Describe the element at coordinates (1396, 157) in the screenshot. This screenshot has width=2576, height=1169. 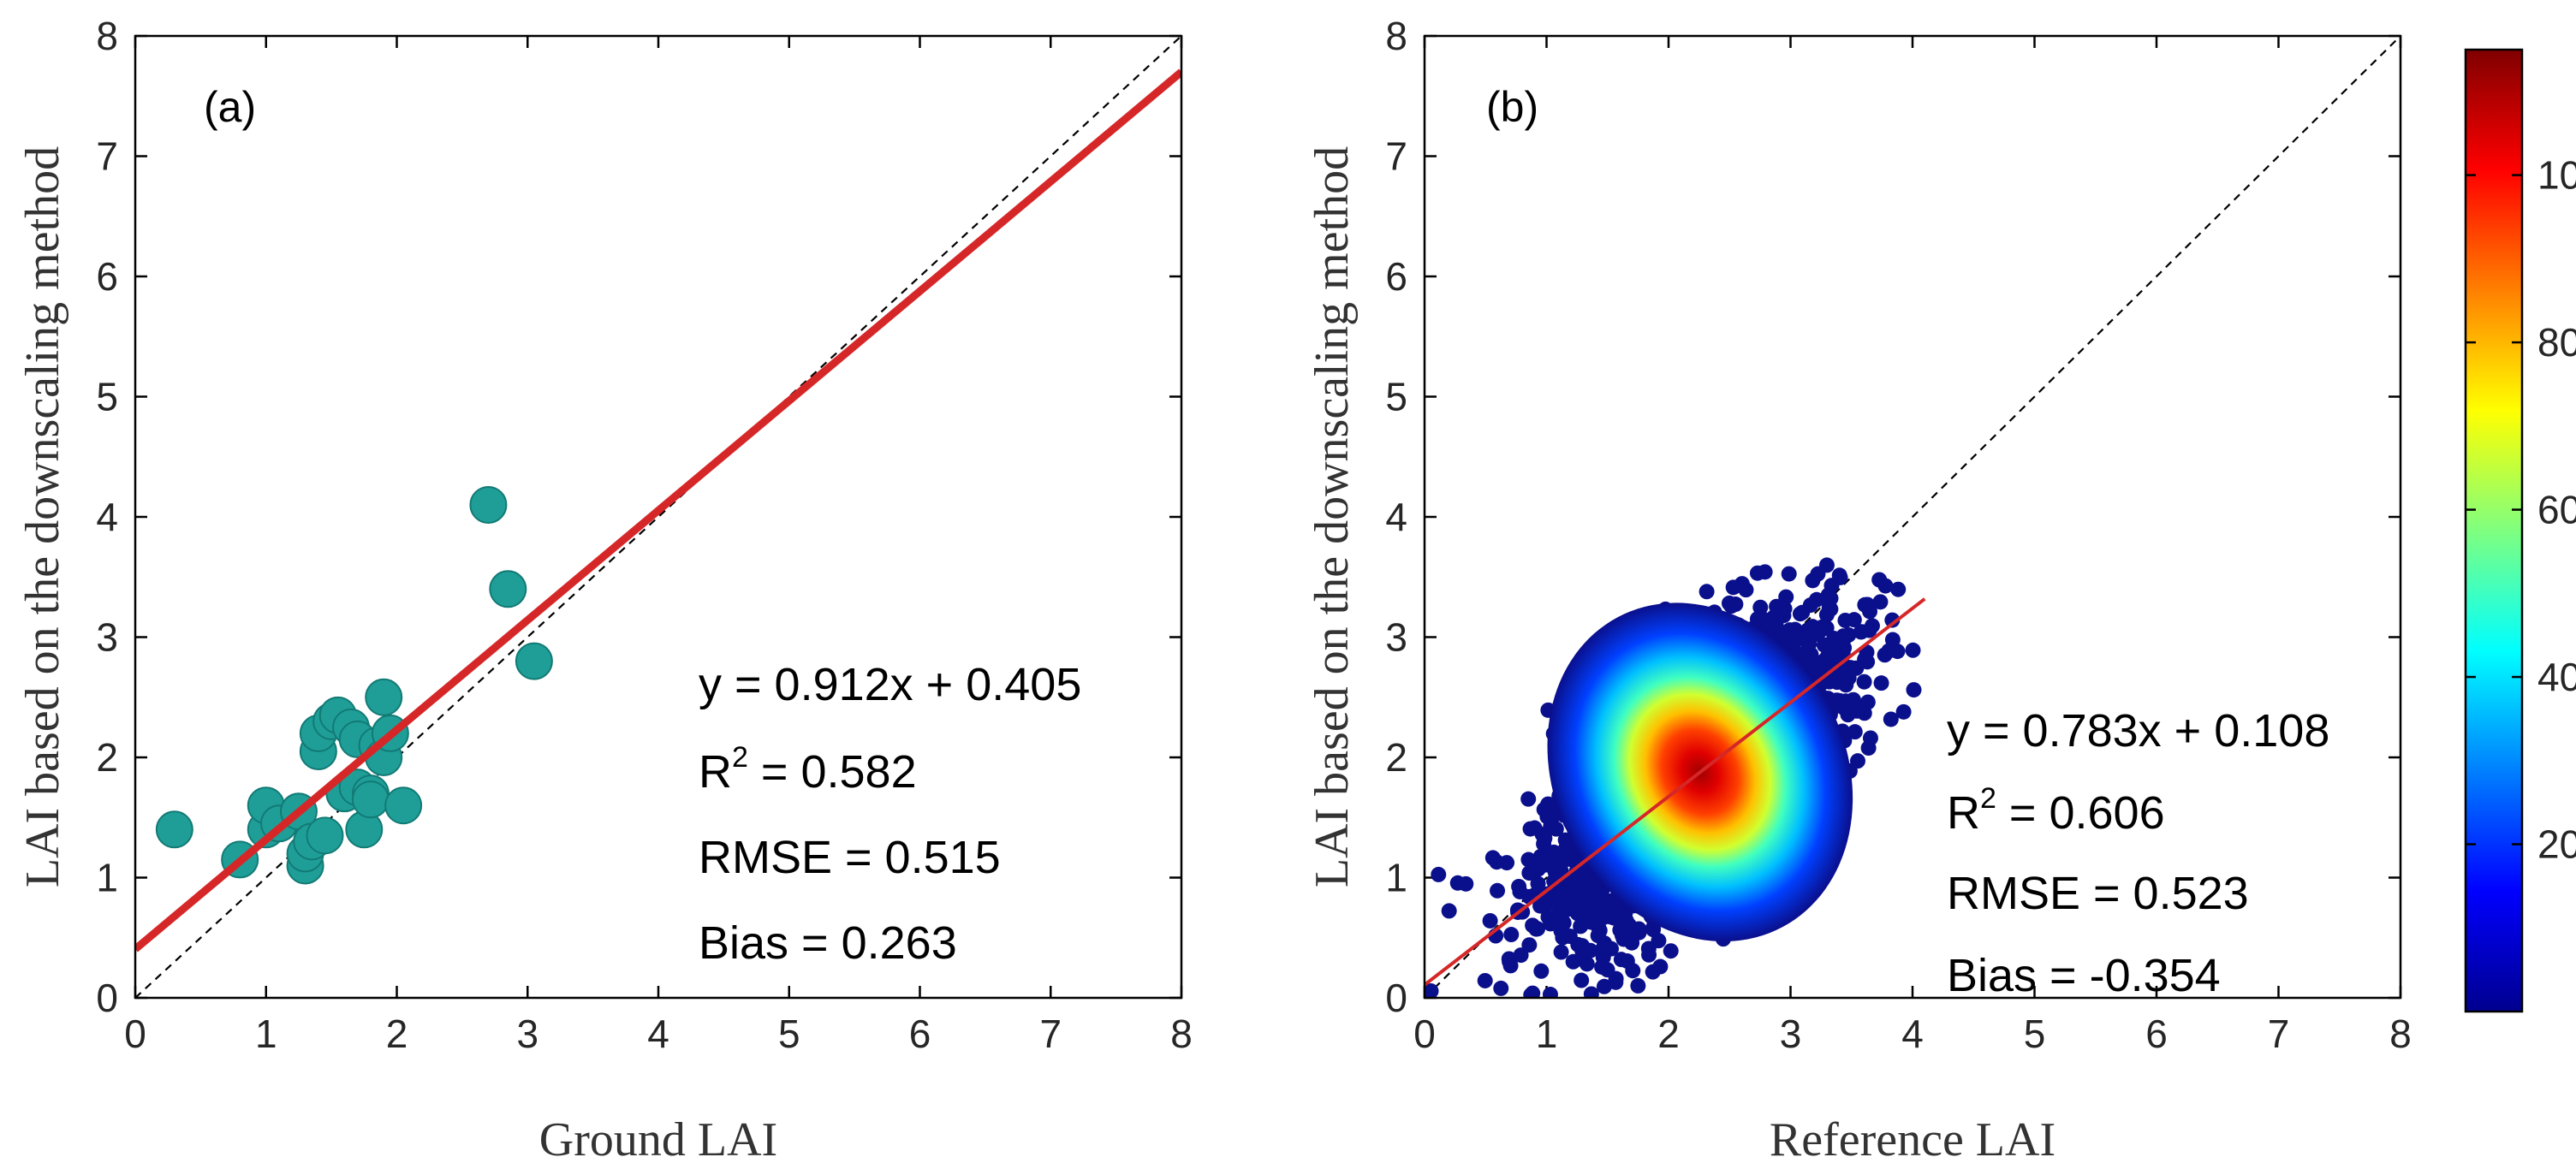
I see `y-tick-label: 7` at that location.